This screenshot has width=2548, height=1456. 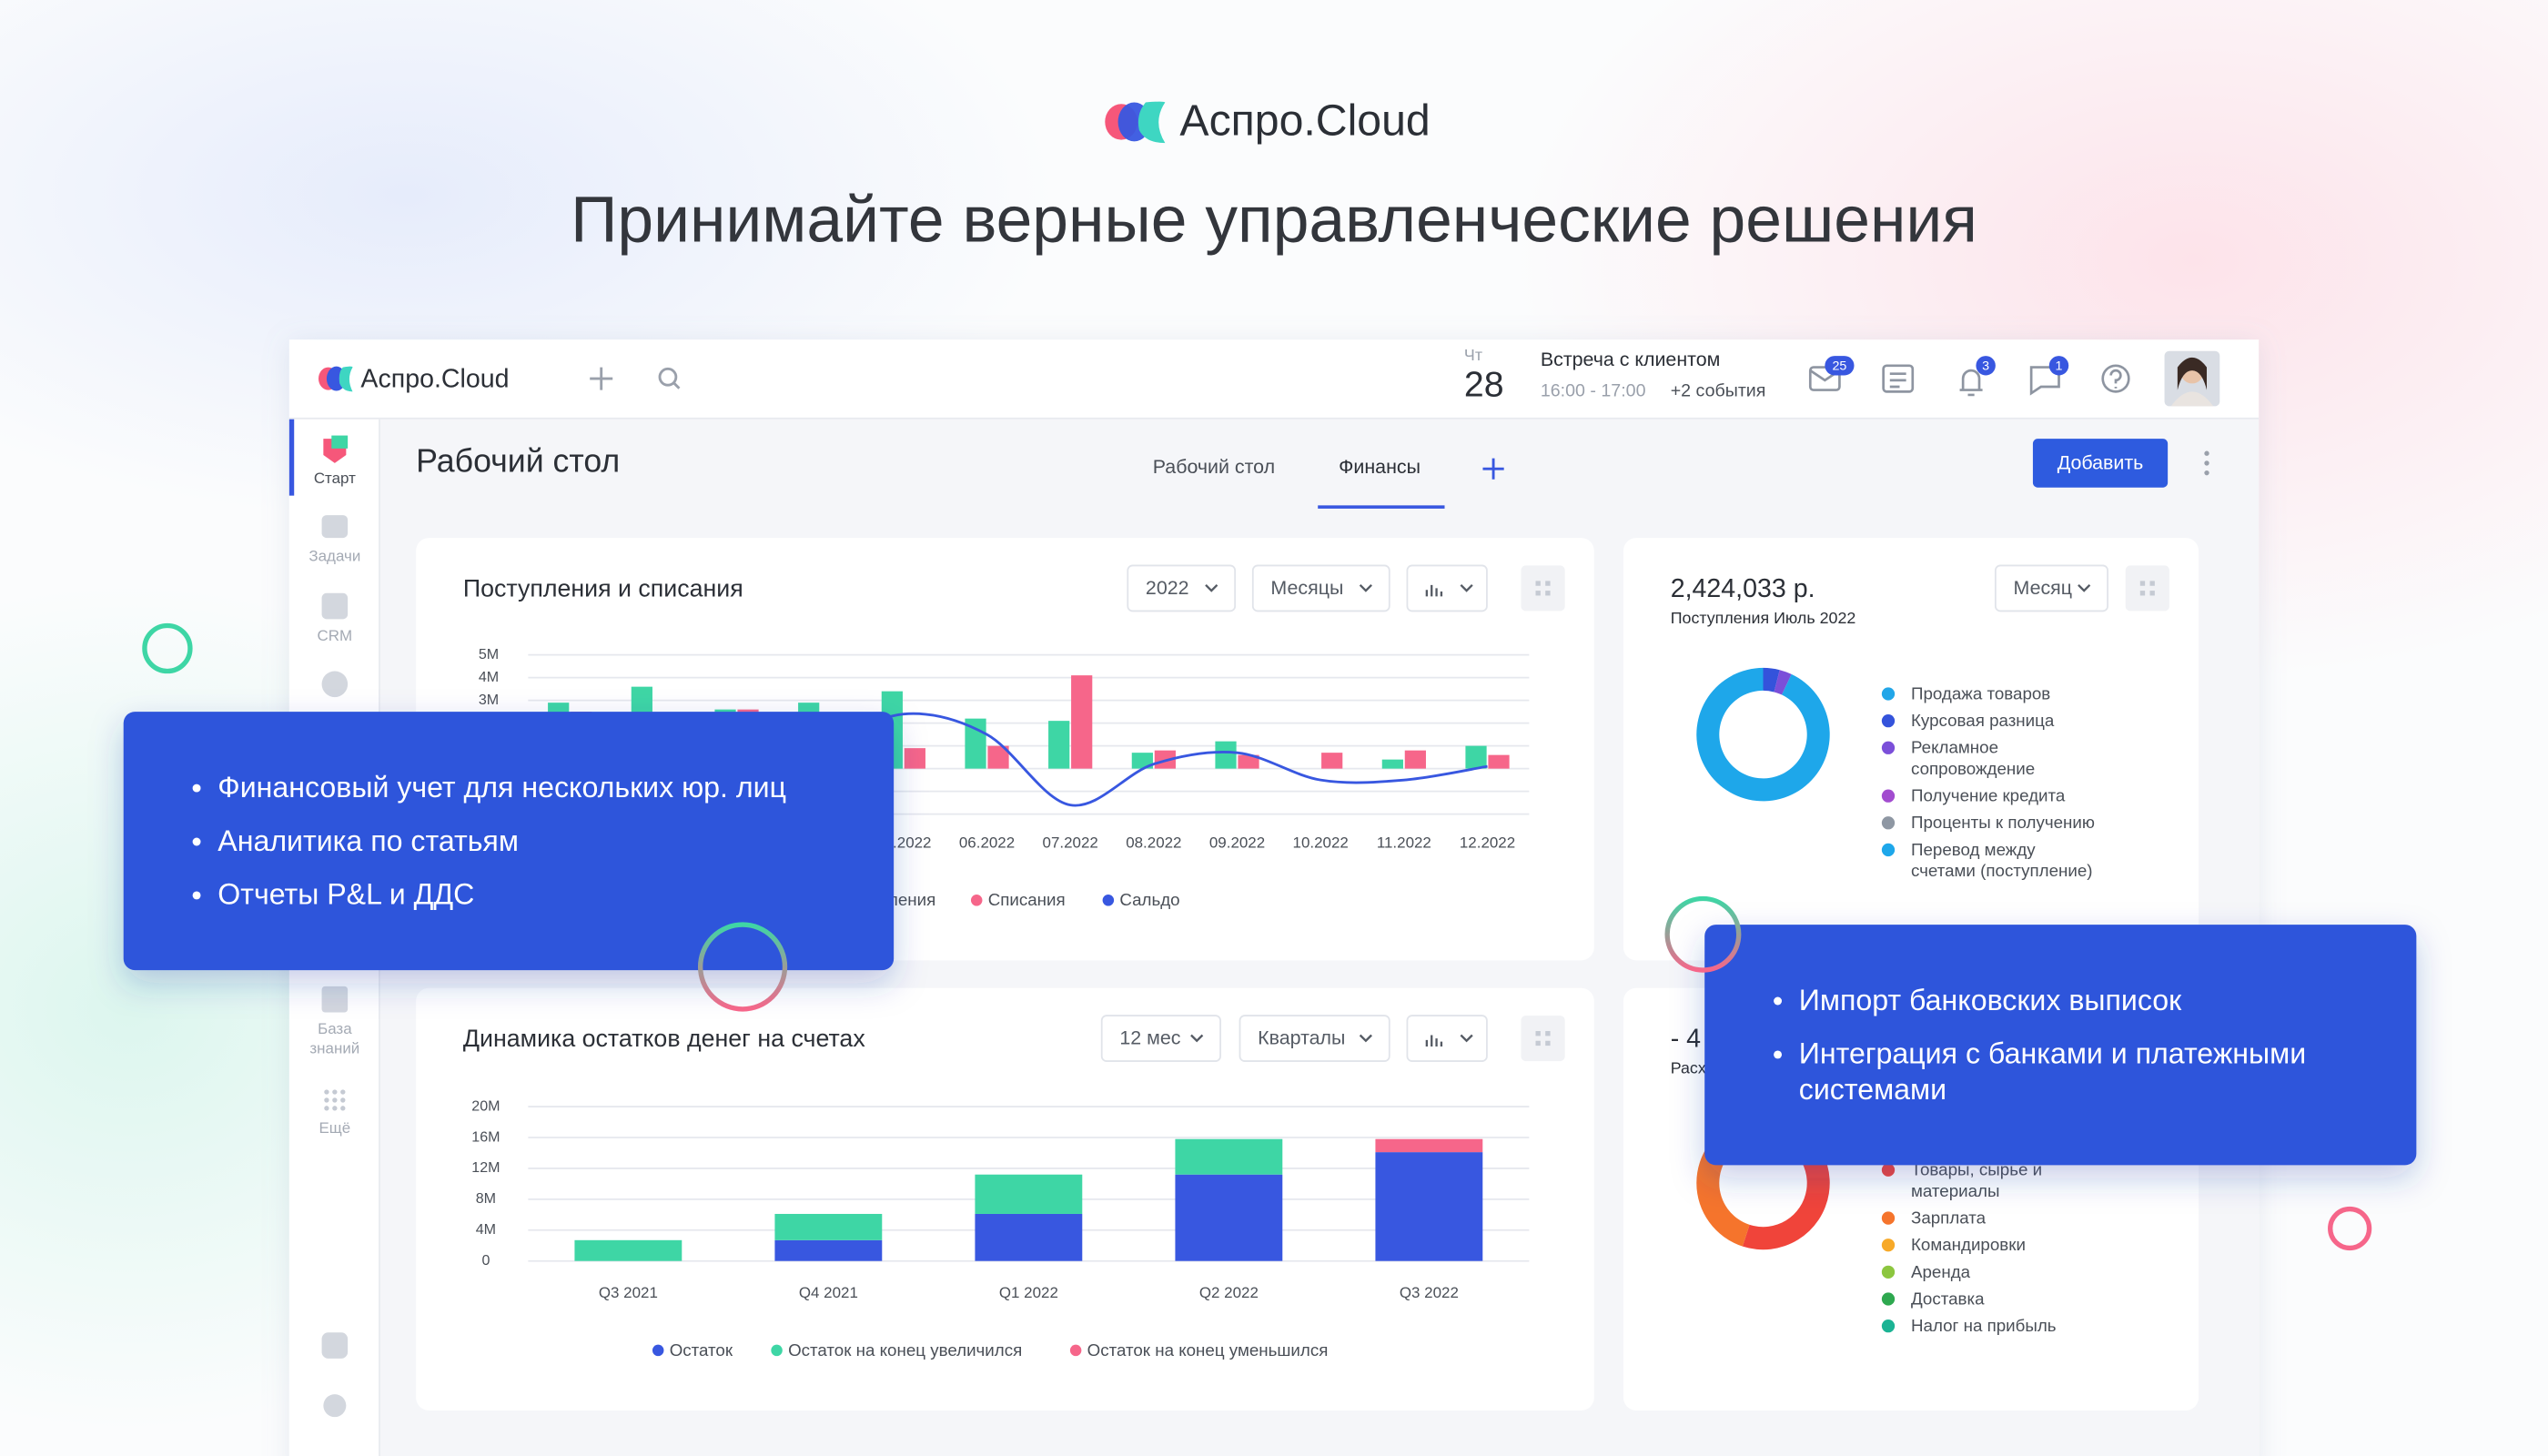 What do you see at coordinates (2044, 588) in the screenshot?
I see `dropdown-label: Месяц` at bounding box center [2044, 588].